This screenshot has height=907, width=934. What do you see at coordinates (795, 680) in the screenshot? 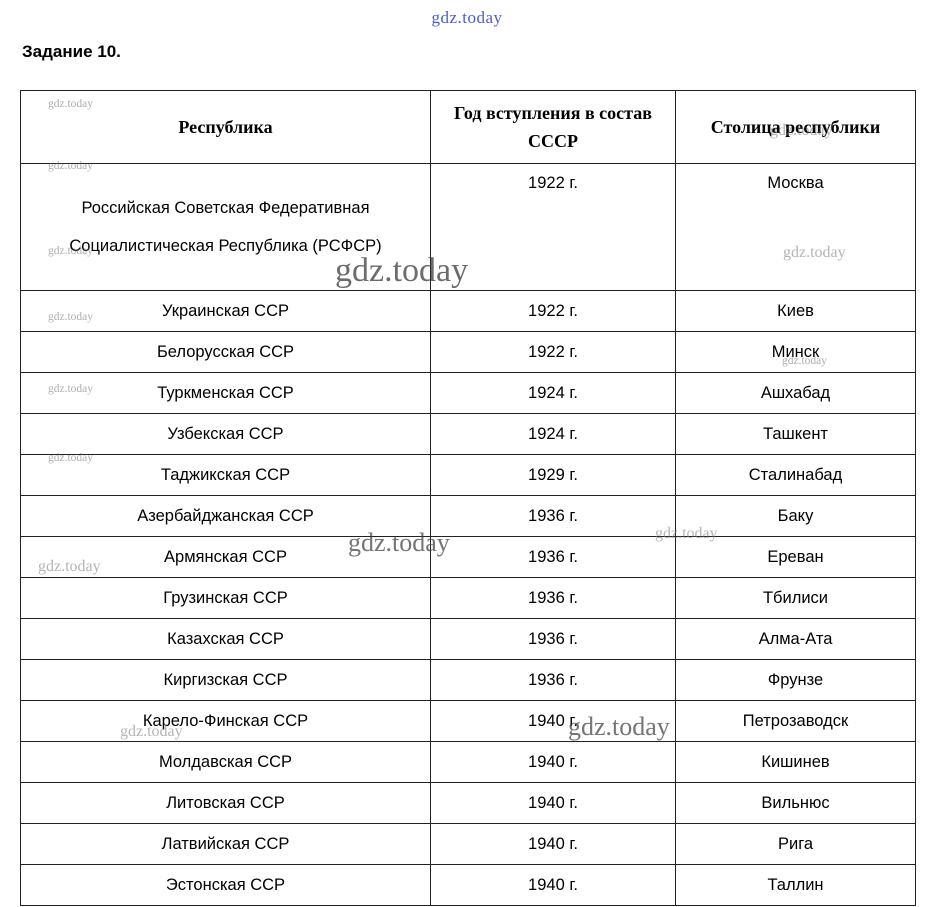
I see `cell-capital: Фрунзе` at bounding box center [795, 680].